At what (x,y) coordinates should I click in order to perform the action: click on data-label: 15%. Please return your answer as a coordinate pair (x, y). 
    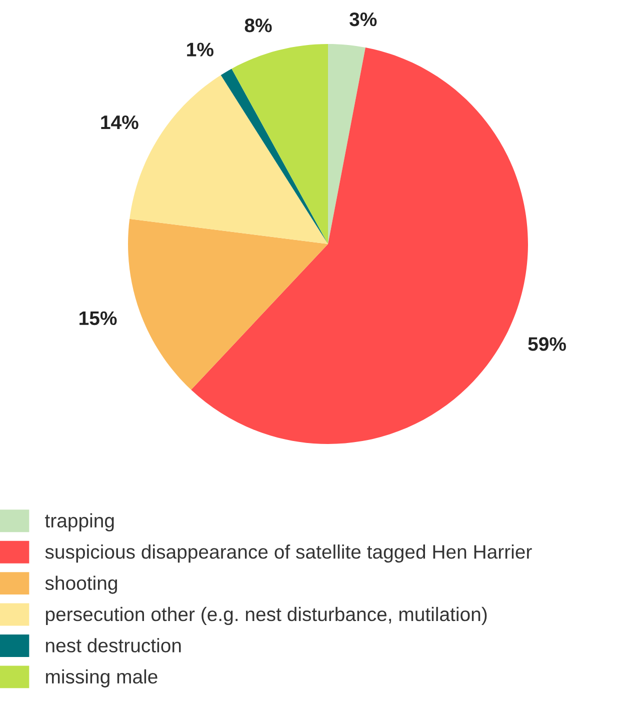
    Looking at the image, I should click on (98, 318).